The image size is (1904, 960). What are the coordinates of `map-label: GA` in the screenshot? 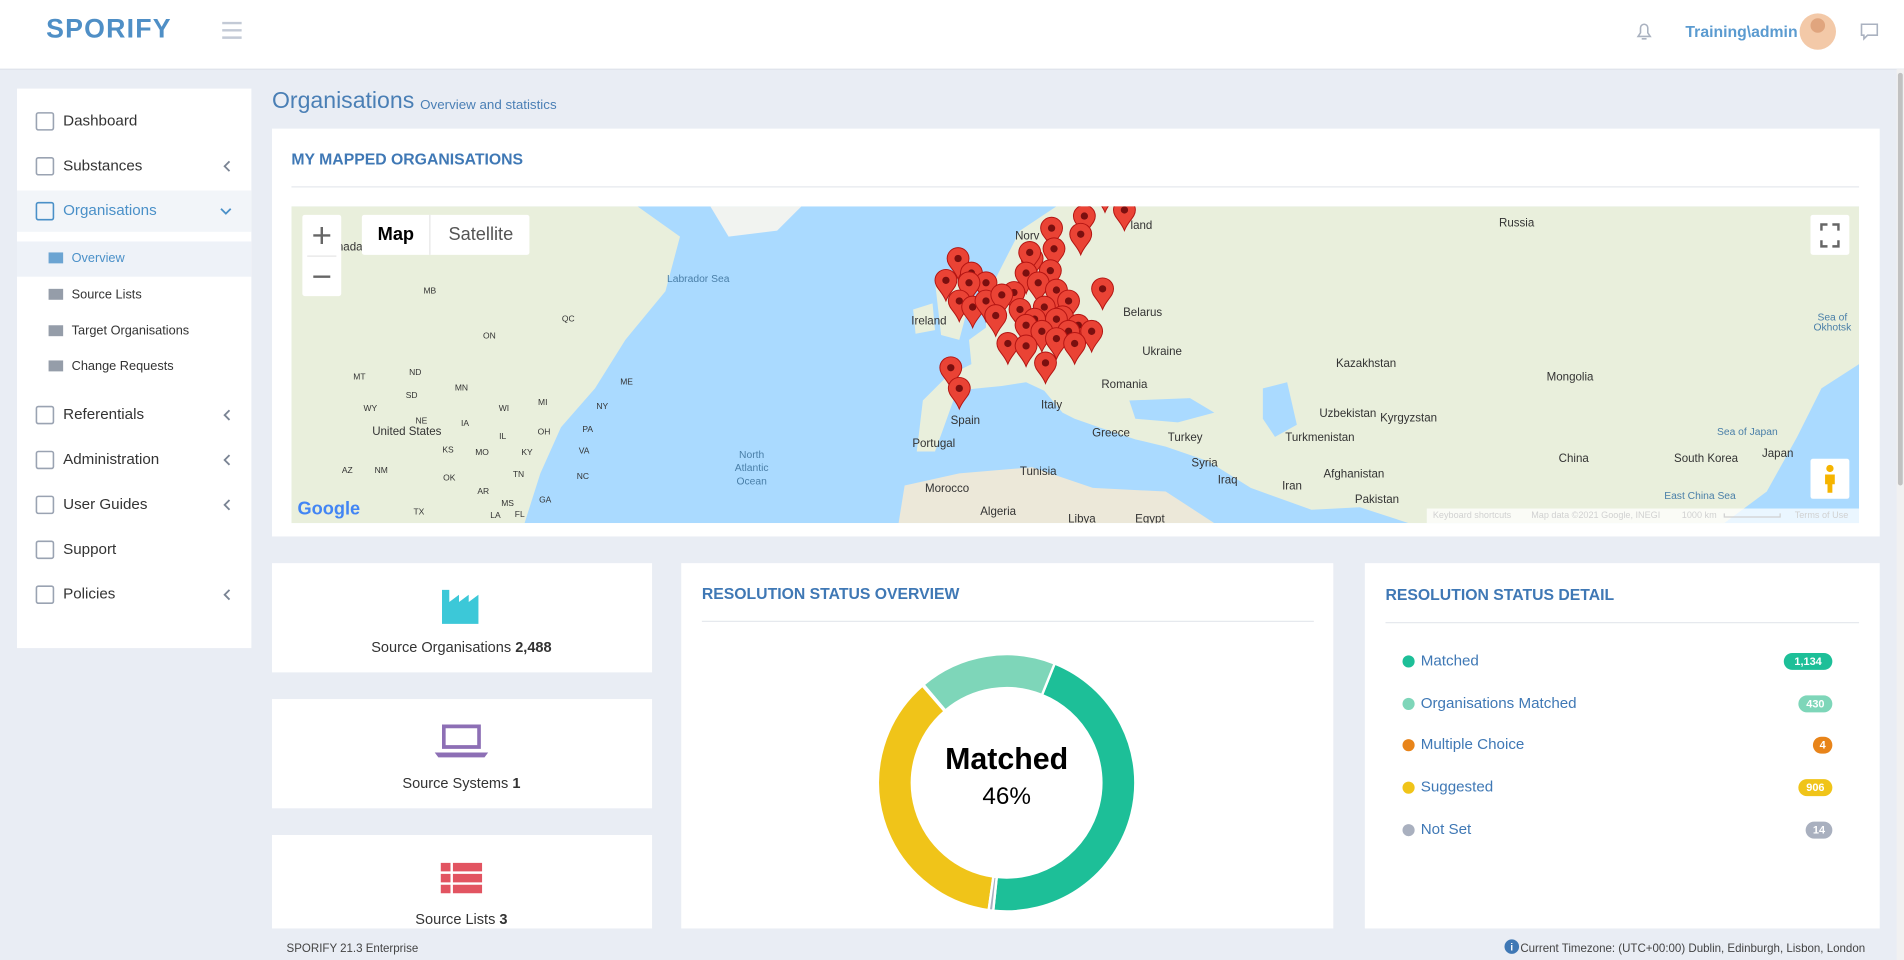 It's located at (545, 499).